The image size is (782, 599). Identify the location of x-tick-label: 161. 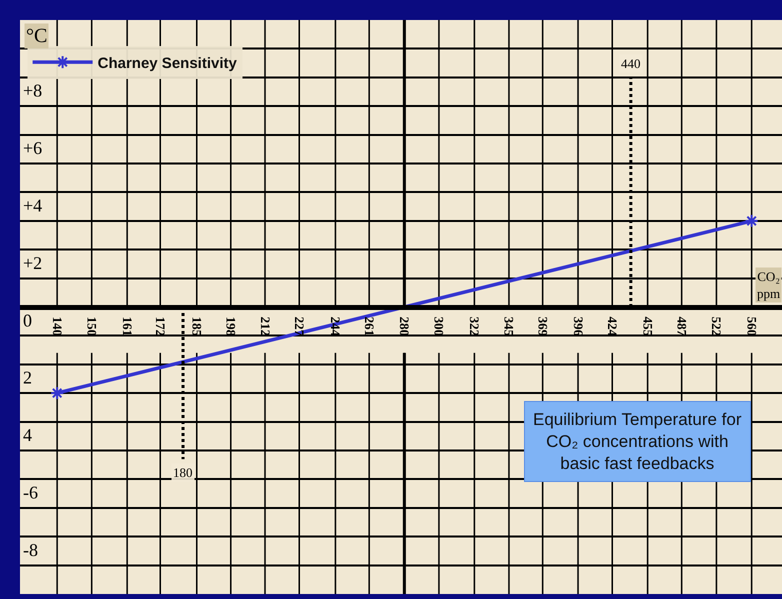
(127, 326).